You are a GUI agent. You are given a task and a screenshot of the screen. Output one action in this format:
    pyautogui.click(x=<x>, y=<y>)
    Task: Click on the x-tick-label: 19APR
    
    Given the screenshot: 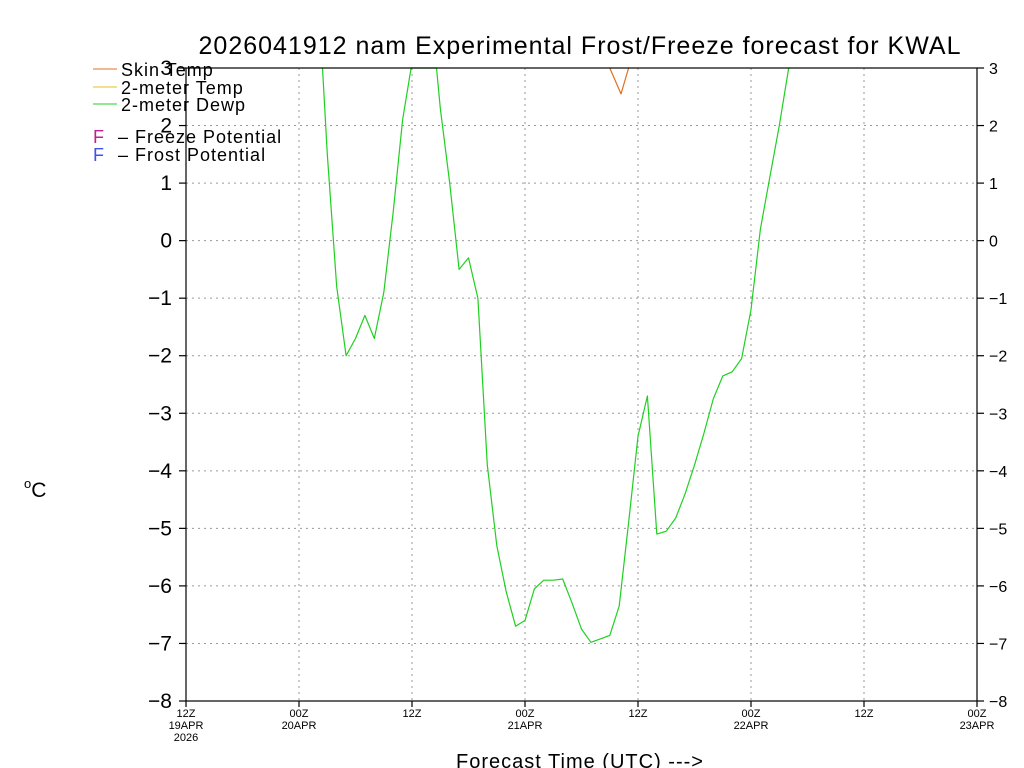 What is the action you would take?
    pyautogui.click(x=186, y=726)
    